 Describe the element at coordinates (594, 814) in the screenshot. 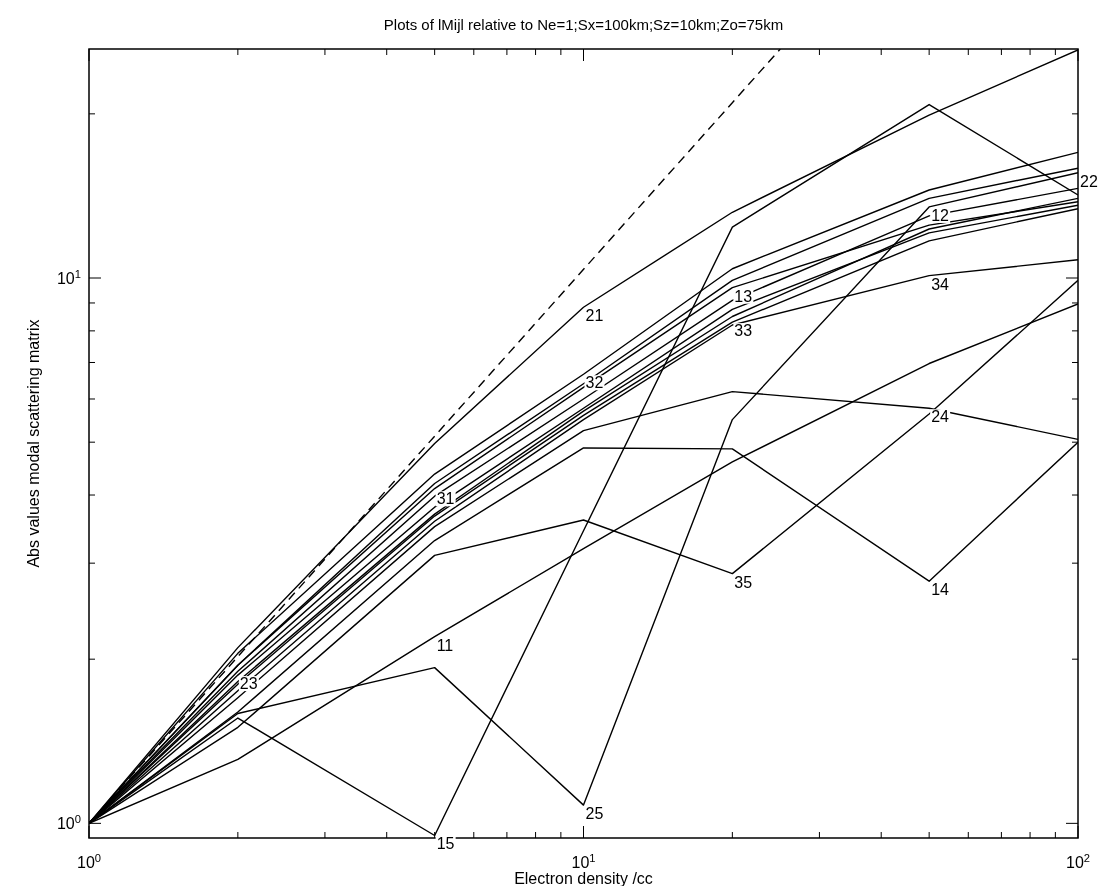

I see `annotation: 25` at that location.